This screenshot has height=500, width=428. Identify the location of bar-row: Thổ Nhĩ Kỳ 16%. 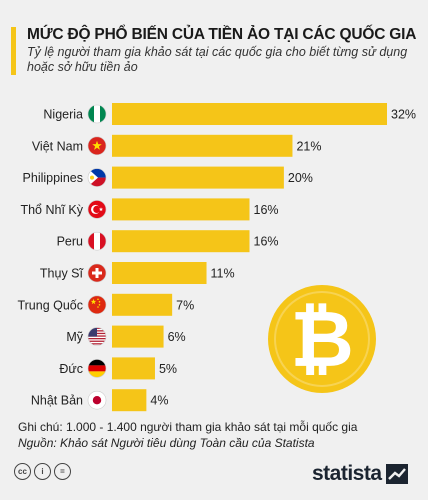
(149, 209).